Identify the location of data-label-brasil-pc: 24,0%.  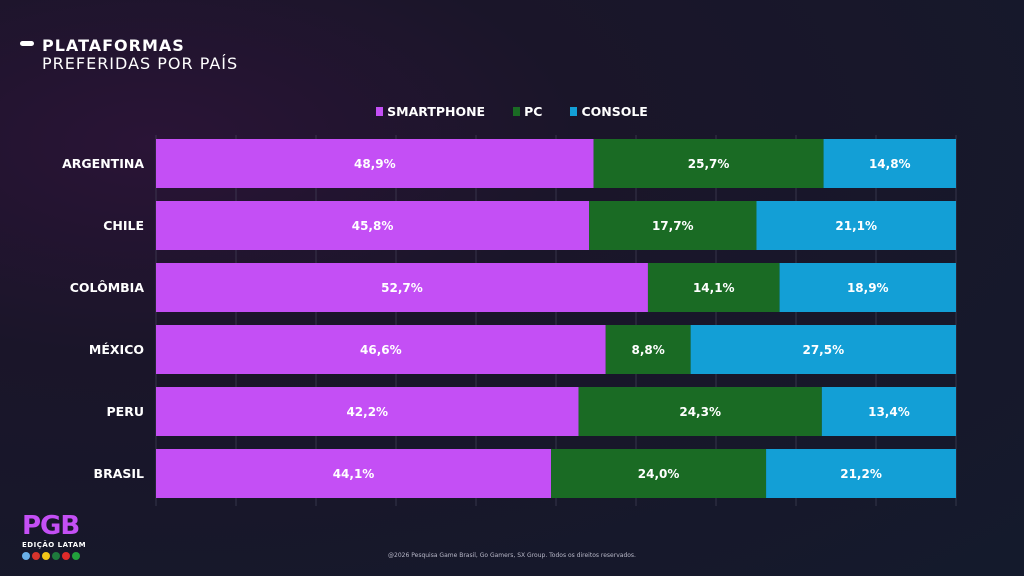
(659, 474).